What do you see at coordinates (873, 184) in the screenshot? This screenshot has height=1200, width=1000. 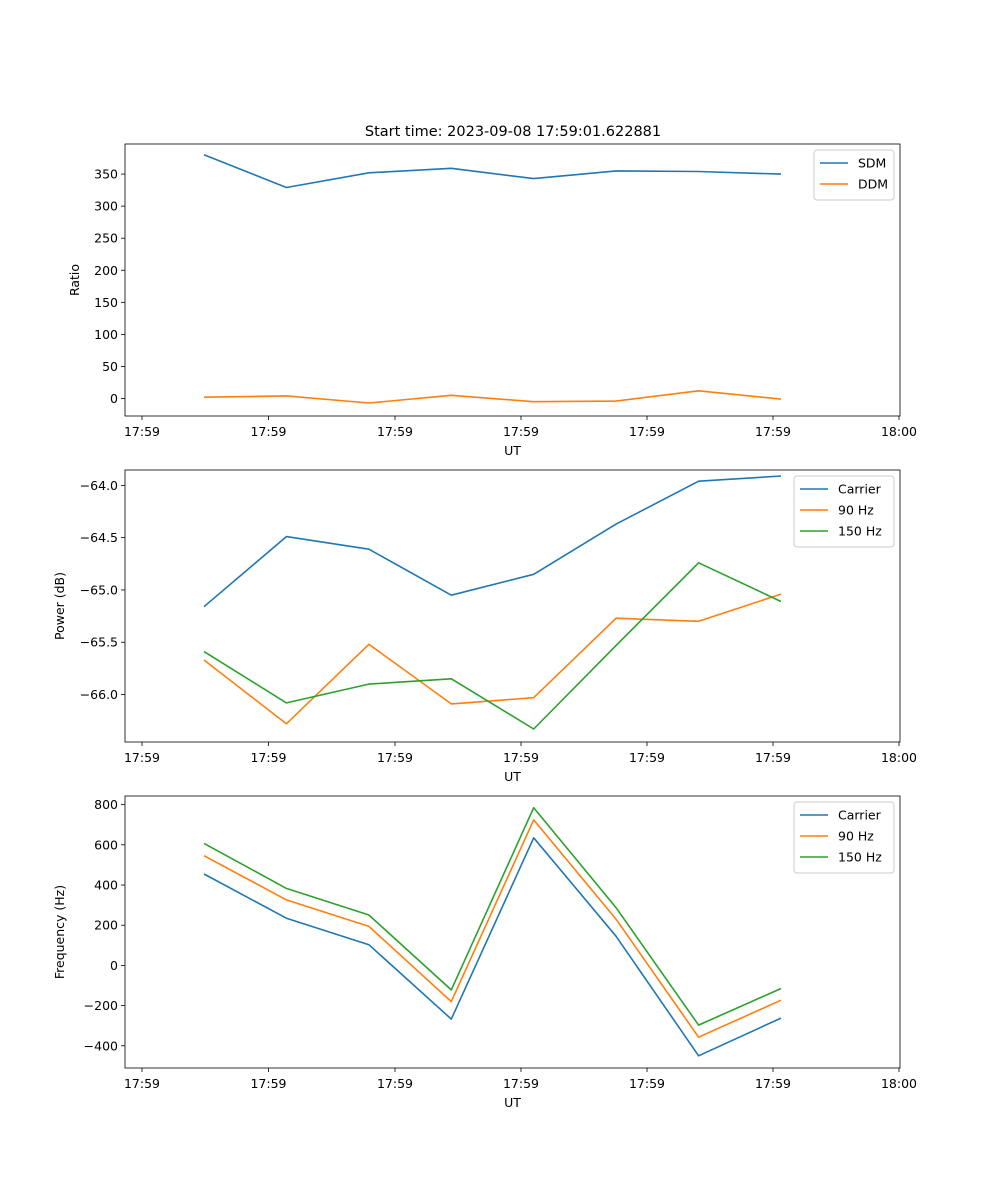 I see `legend-label: DDM` at bounding box center [873, 184].